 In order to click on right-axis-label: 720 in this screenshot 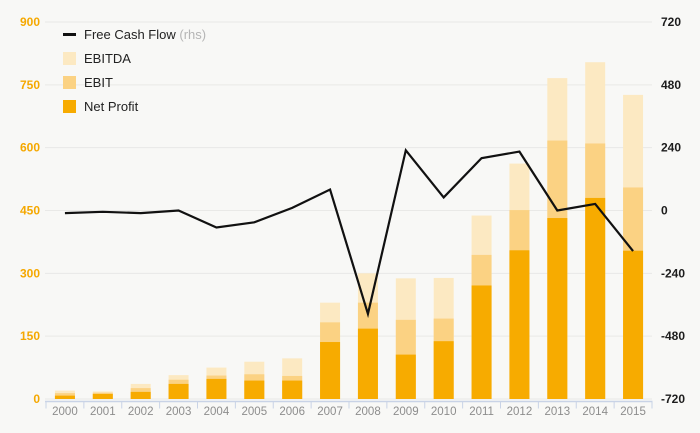, I will do `click(671, 22)`.